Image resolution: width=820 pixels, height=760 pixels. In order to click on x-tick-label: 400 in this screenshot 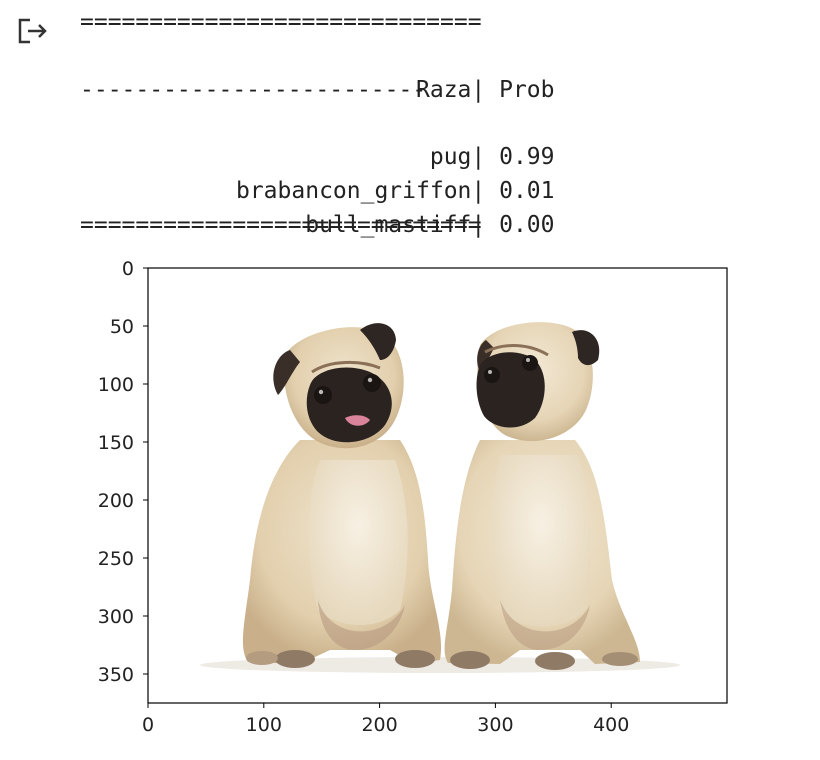, I will do `click(611, 725)`.